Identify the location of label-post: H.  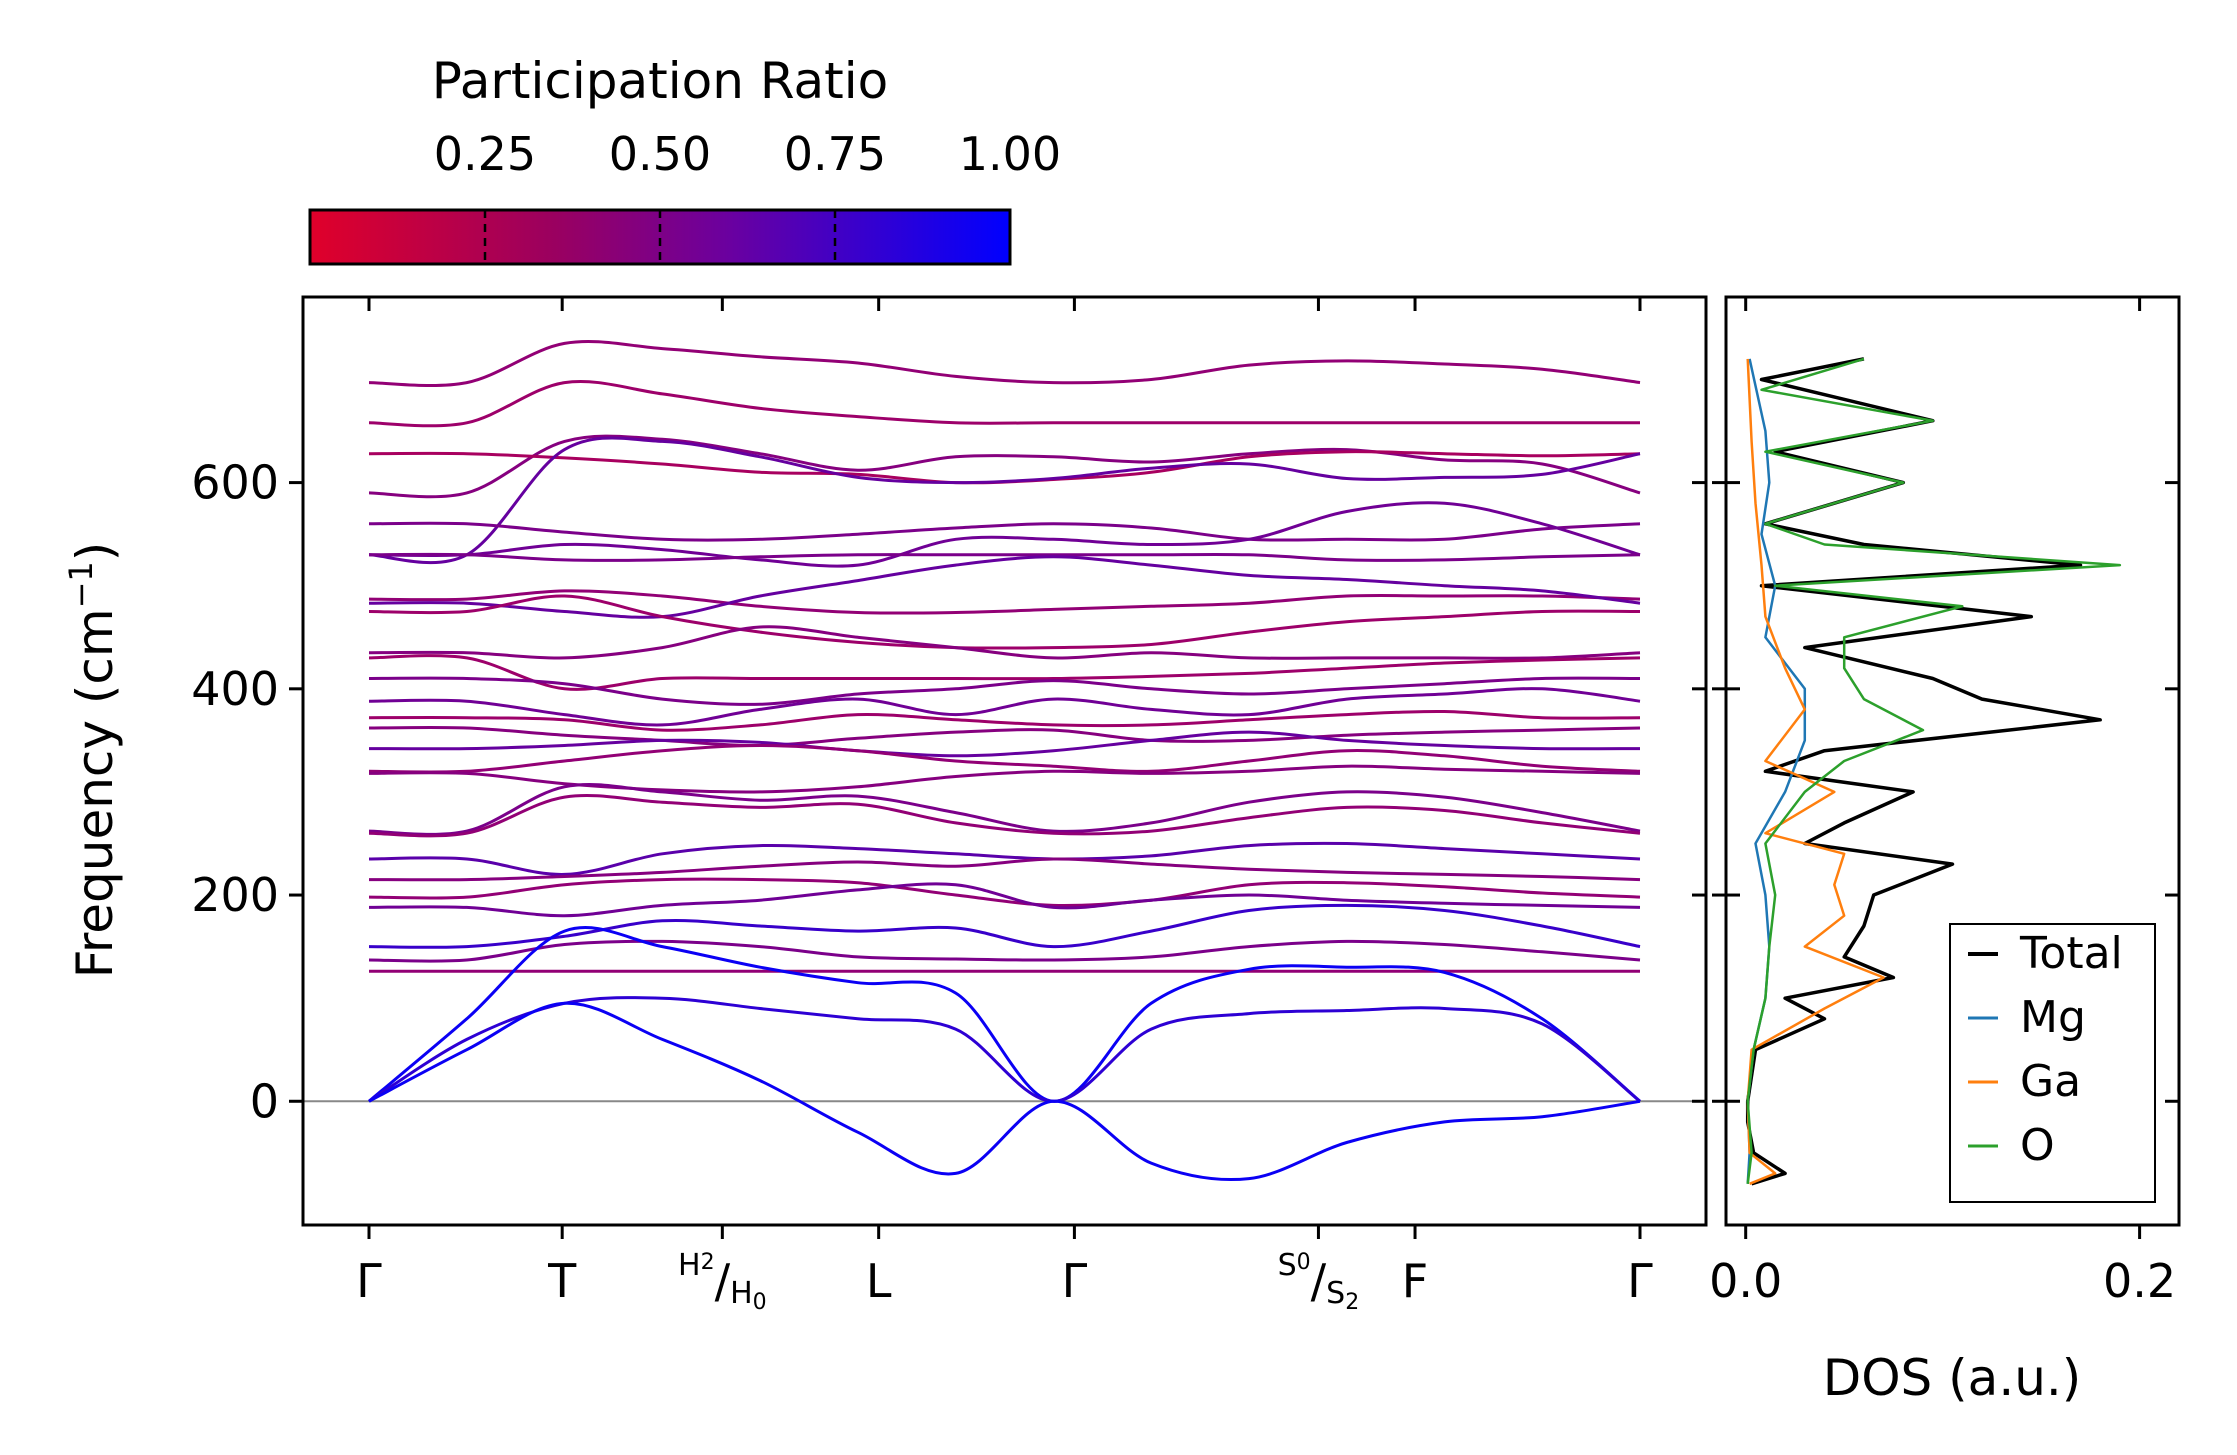
(741, 1293).